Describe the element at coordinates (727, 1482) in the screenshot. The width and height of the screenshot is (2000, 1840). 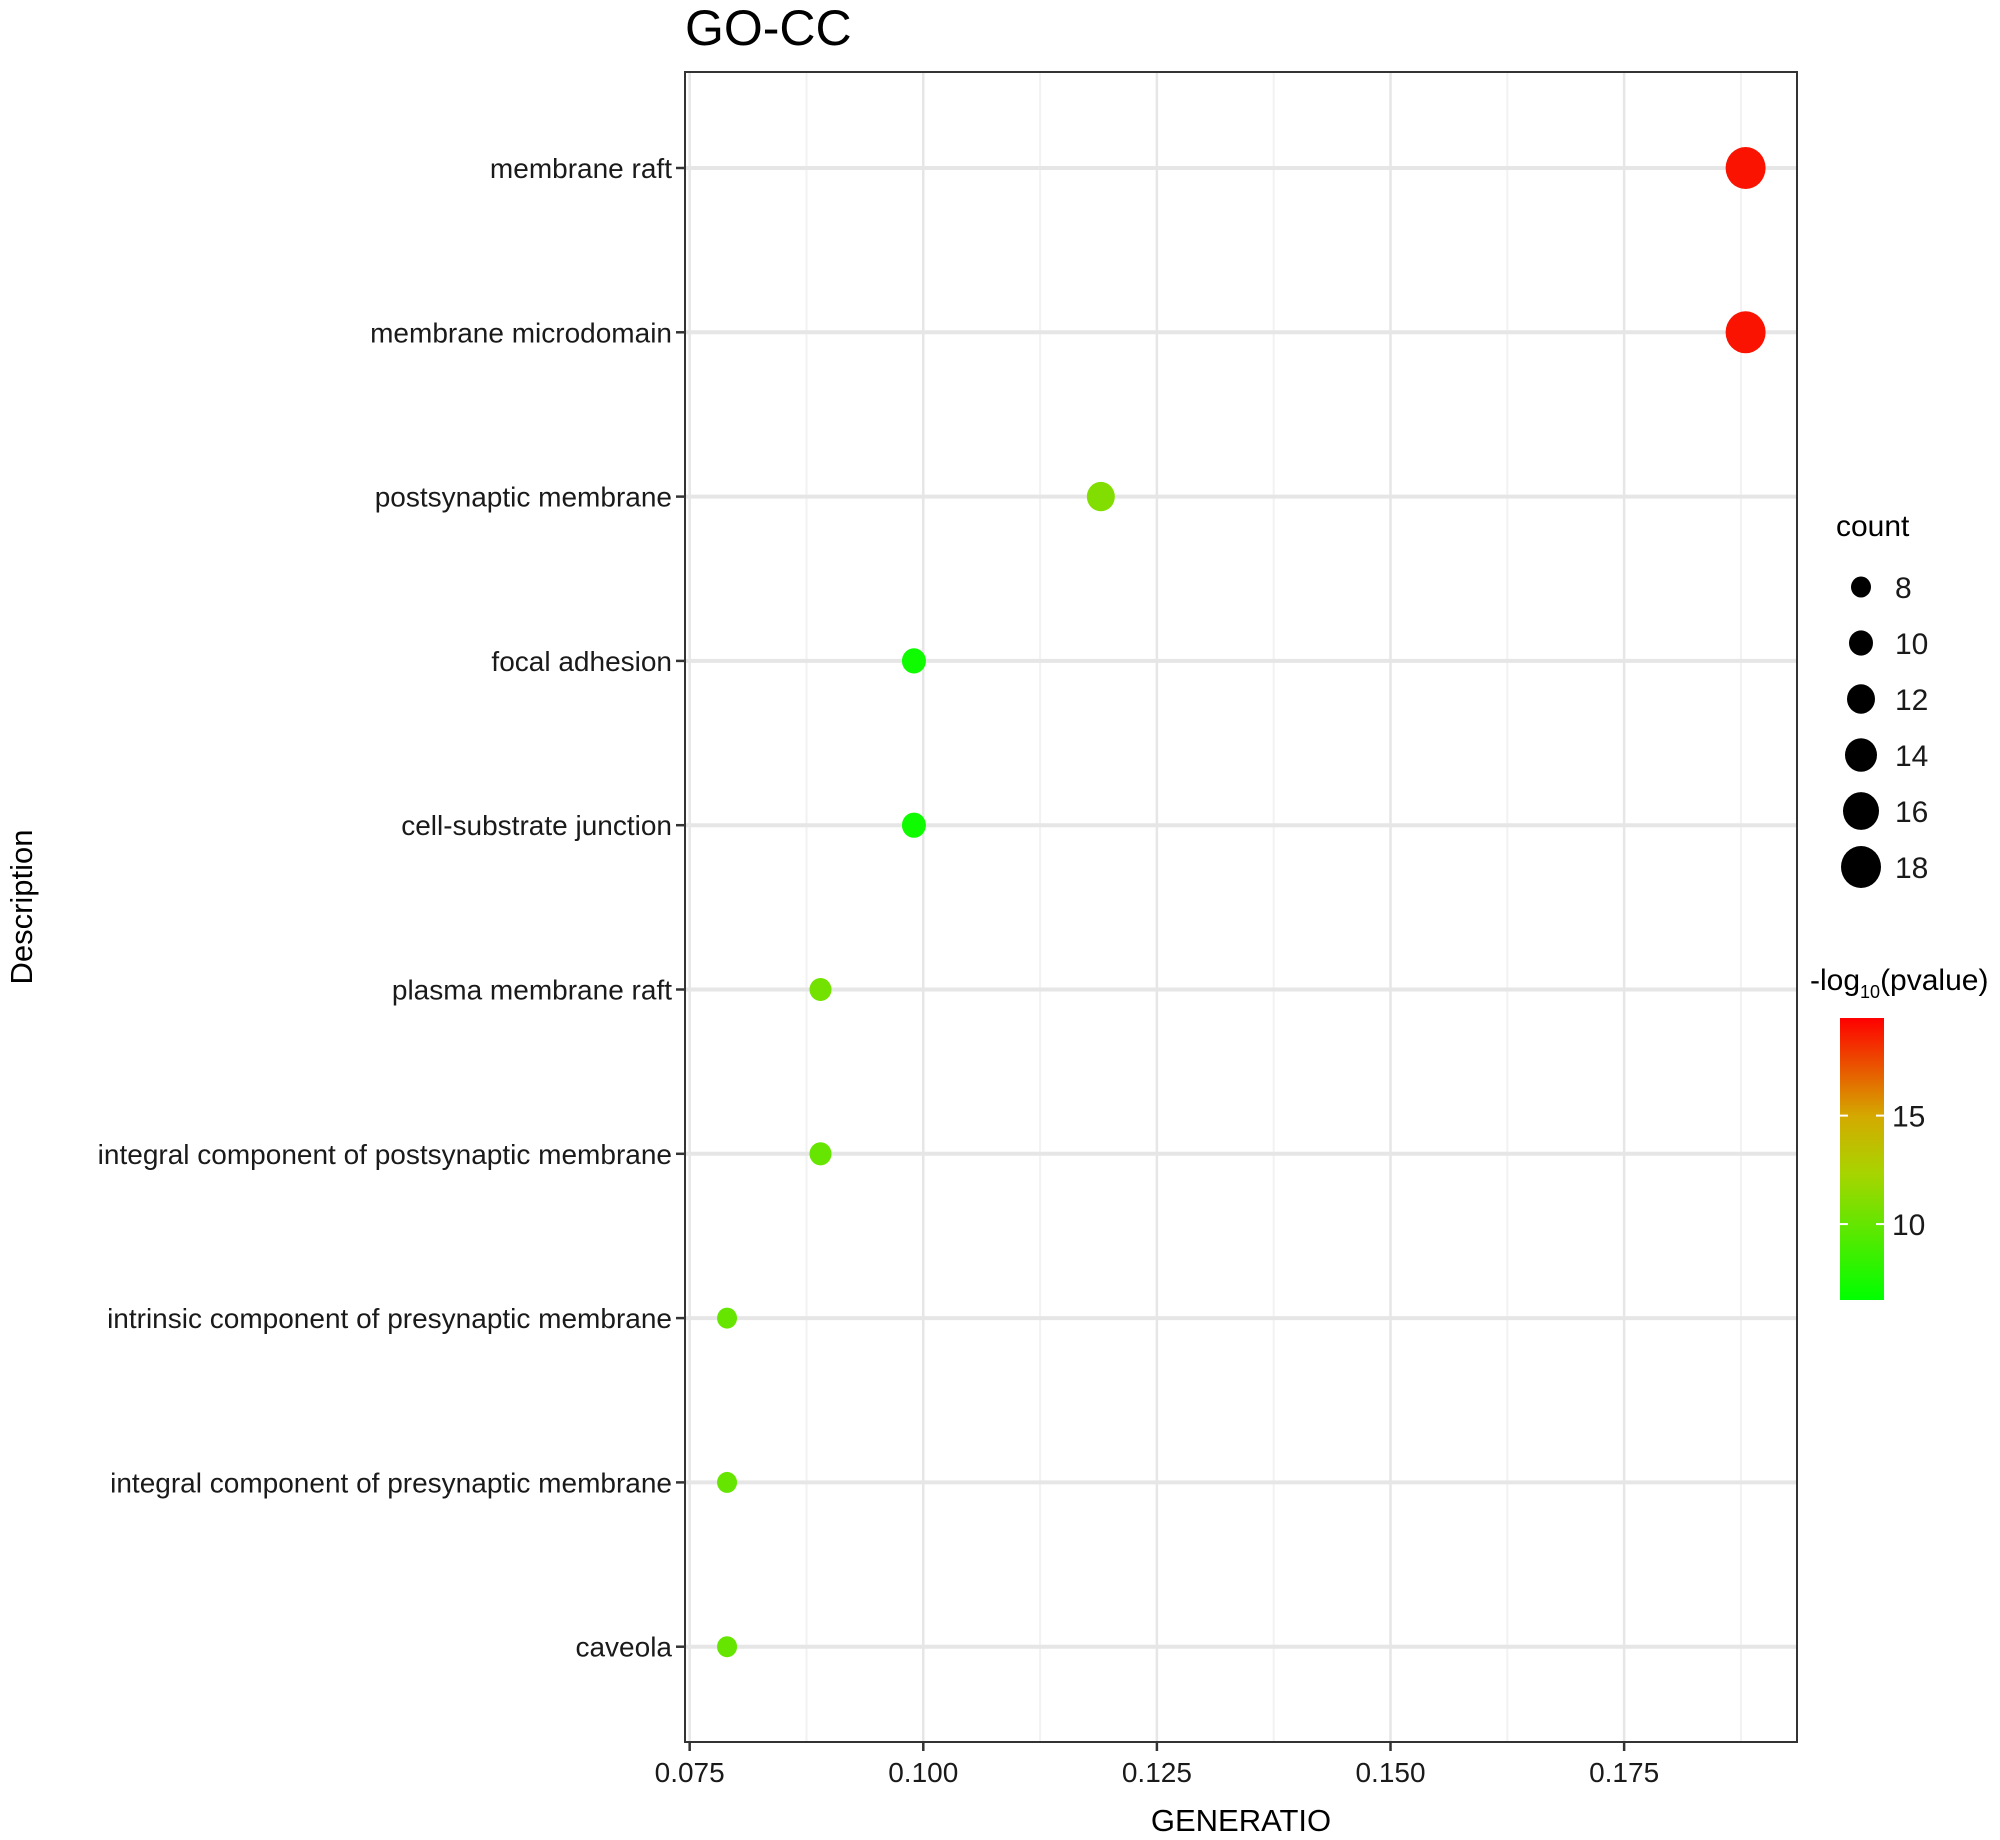
I see `point-integral-component-of-presynaptic-membrane` at that location.